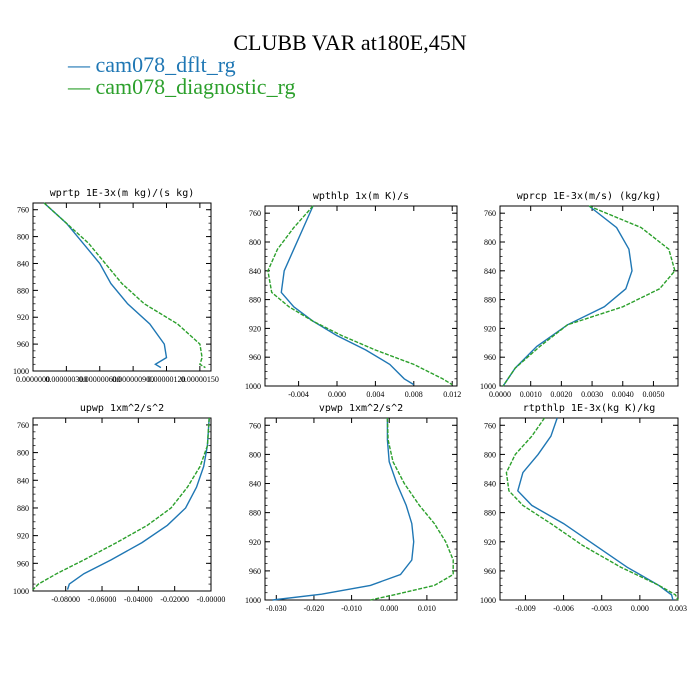 The width and height of the screenshot is (700, 700). Describe the element at coordinates (361, 408) in the screenshot. I see `panel-title: vpwp 1xm^2/s^2` at that location.